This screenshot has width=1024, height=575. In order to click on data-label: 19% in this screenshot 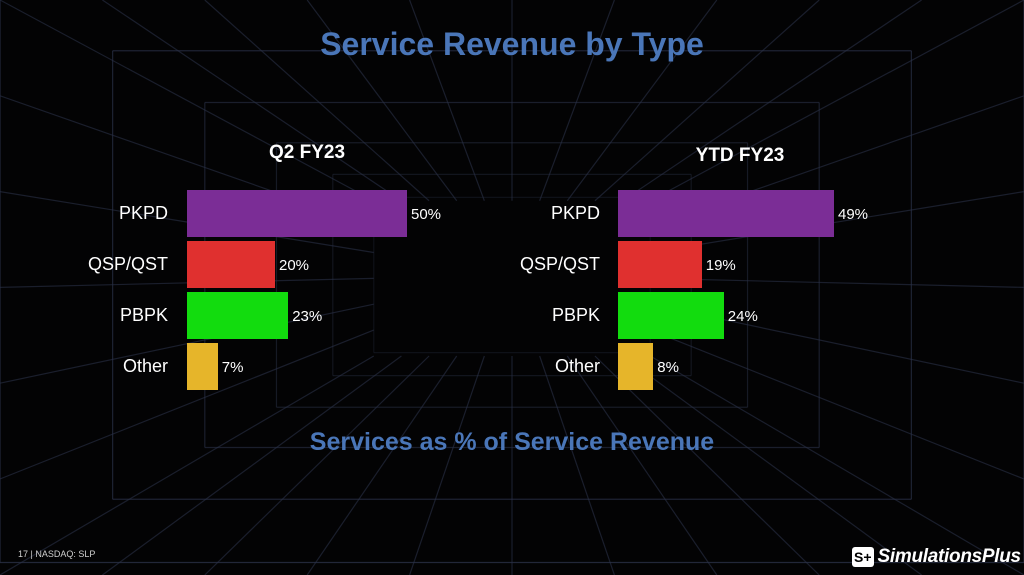, I will do `click(720, 265)`.